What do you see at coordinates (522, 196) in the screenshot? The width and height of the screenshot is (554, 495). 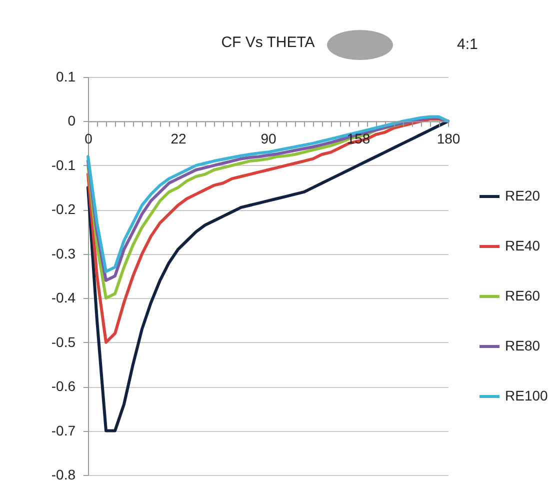 I see `legend-label: RE20` at bounding box center [522, 196].